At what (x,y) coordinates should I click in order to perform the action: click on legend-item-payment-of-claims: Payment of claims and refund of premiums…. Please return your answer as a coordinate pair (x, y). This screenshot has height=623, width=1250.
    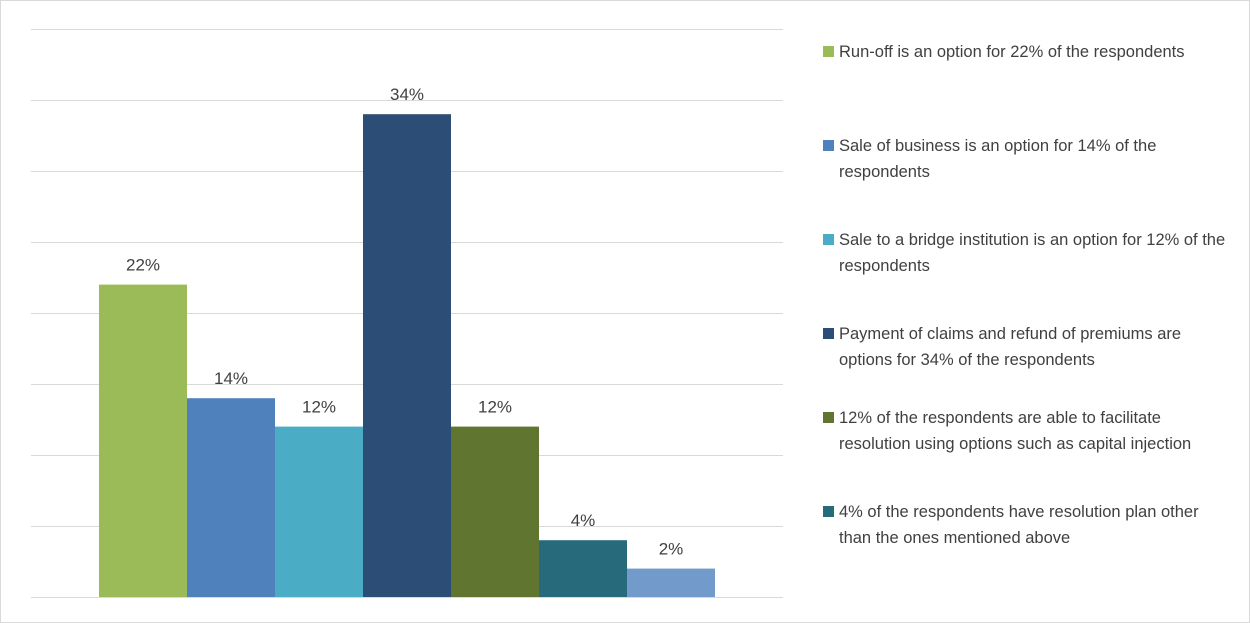
    Looking at the image, I should click on (1028, 363).